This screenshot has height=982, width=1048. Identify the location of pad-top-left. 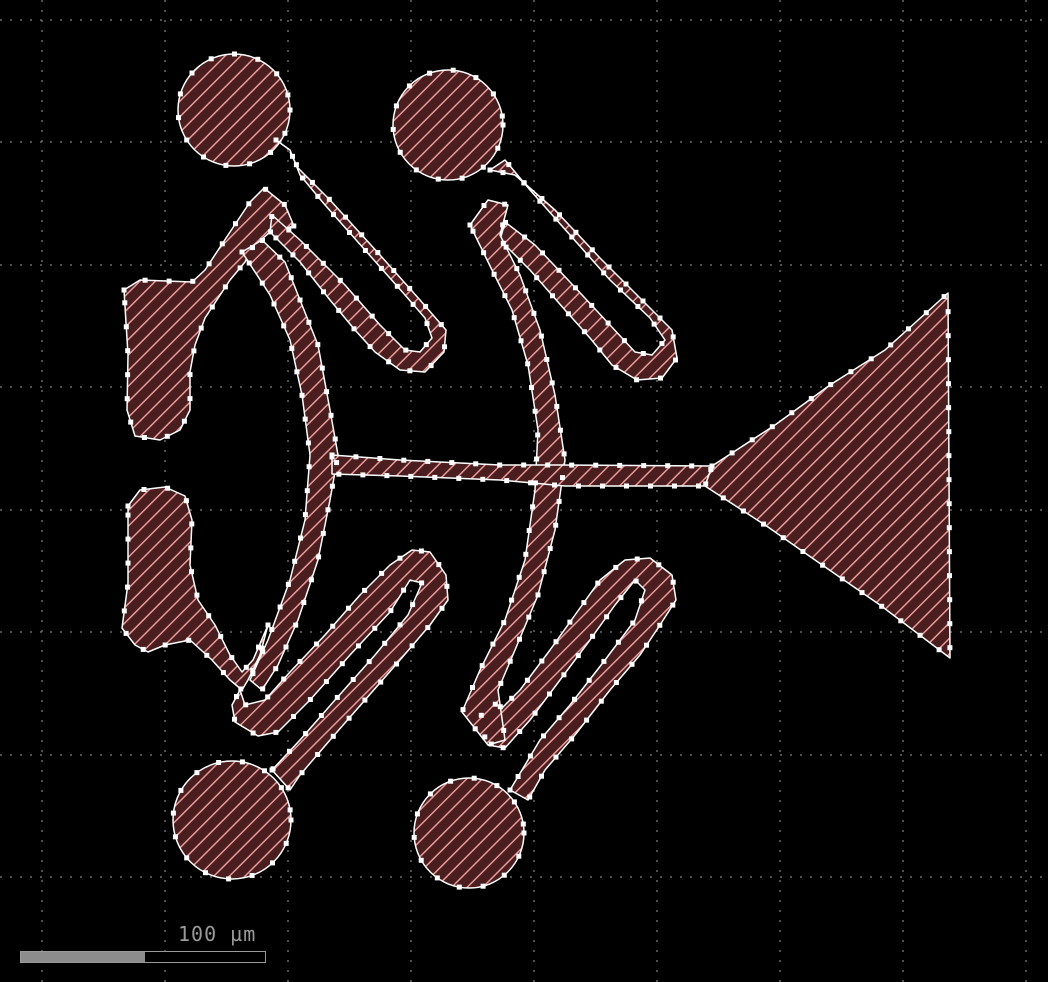
(234, 110).